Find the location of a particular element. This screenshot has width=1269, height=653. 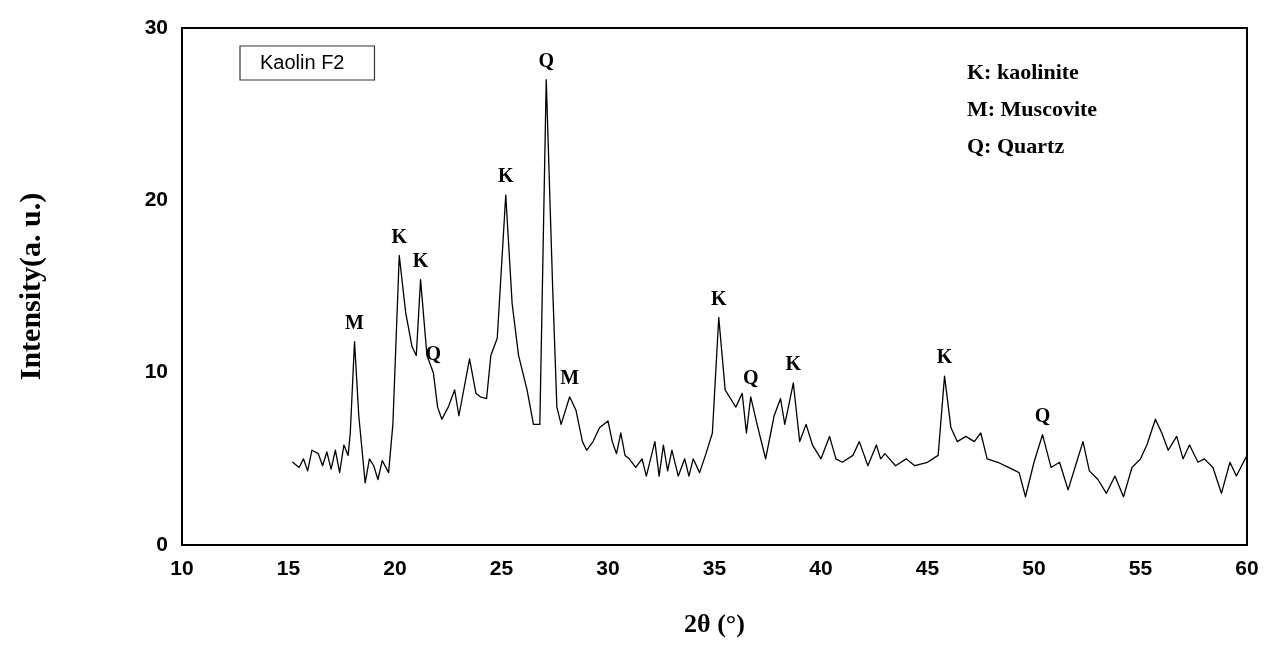

x-tick-label: 30 is located at coordinates (608, 568).